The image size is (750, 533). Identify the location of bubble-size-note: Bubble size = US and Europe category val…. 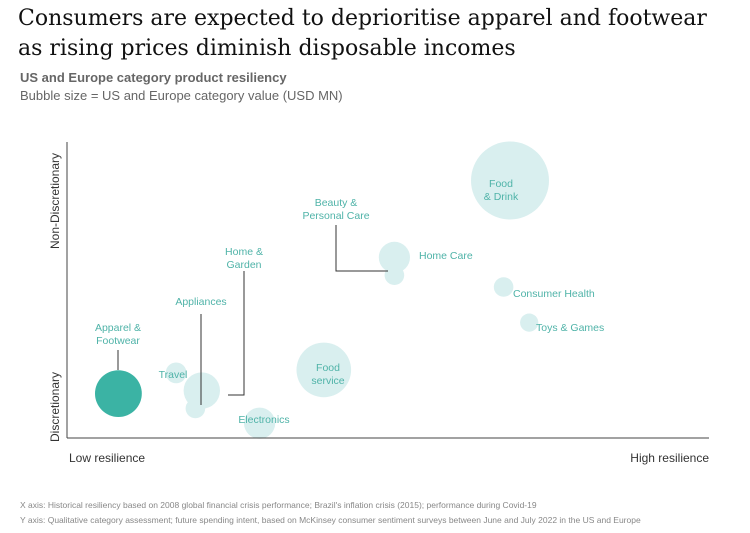
(181, 95).